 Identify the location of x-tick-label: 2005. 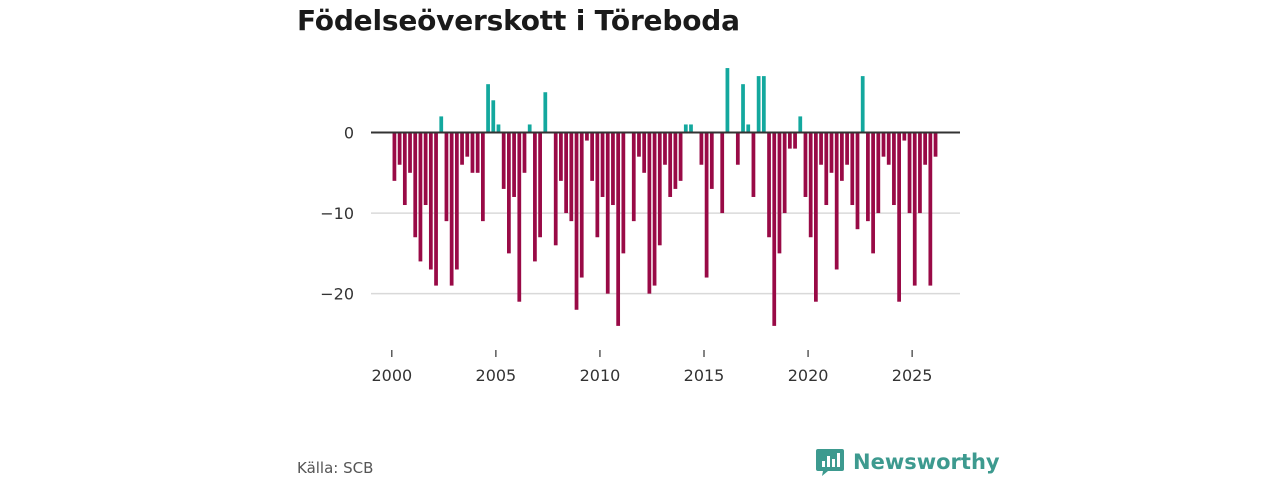
(496, 375).